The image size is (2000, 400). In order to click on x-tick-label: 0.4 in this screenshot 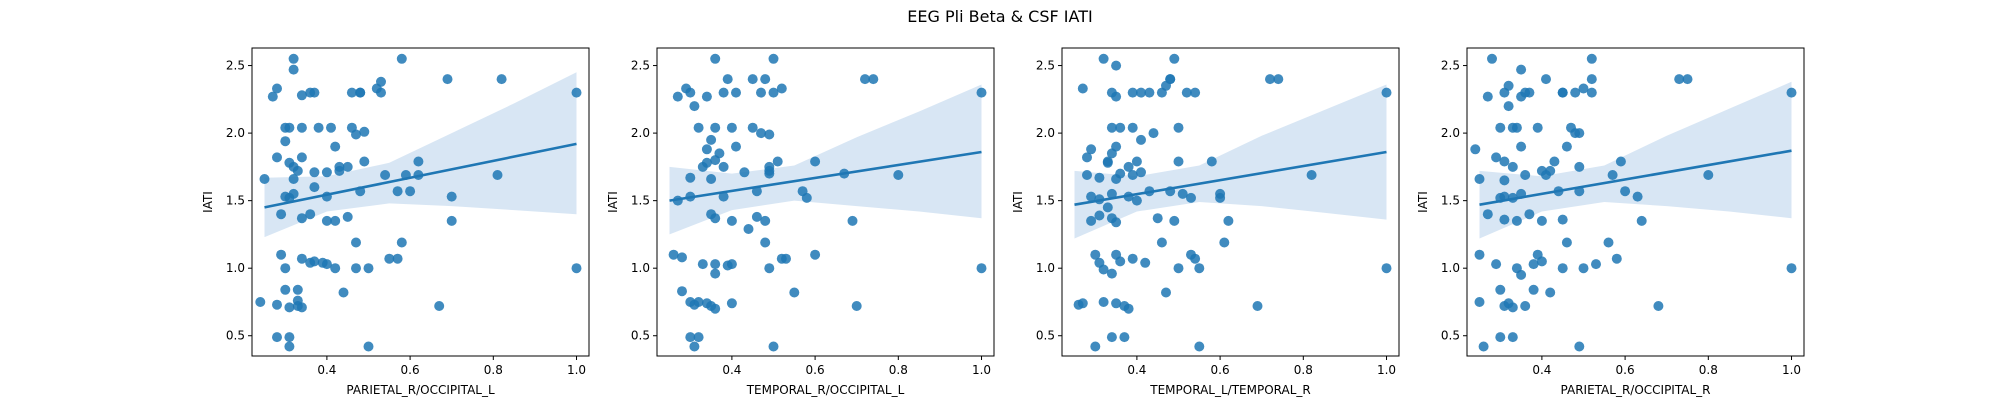, I will do `click(1136, 370)`.